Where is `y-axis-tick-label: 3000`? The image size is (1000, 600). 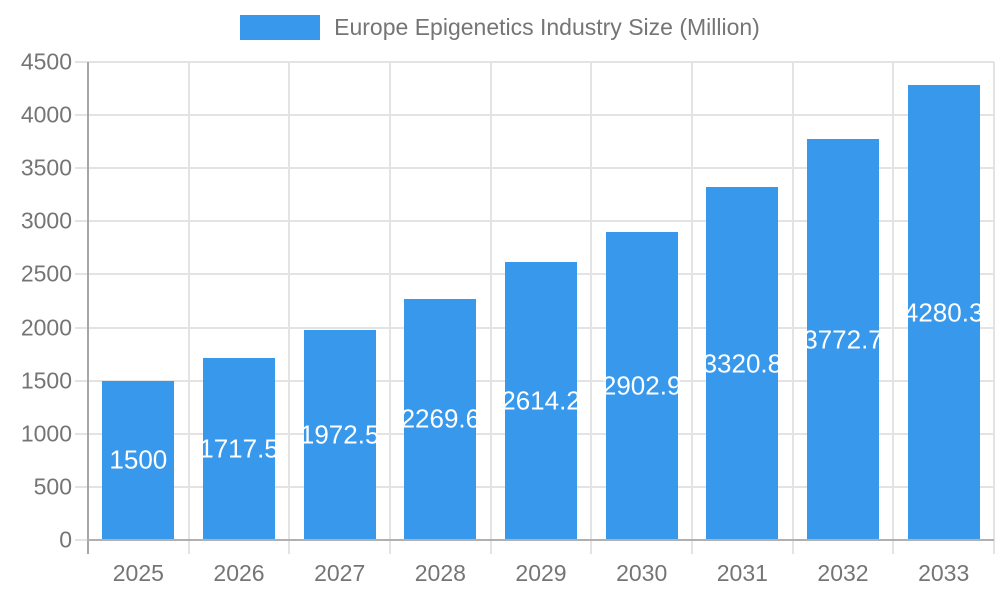
y-axis-tick-label: 3000 is located at coordinates (46, 220).